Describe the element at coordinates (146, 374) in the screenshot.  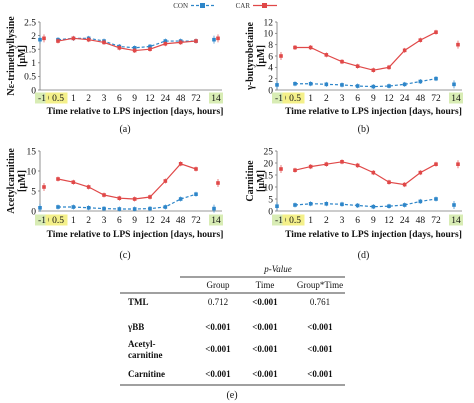
I see `table-row-label: Carnitine` at that location.